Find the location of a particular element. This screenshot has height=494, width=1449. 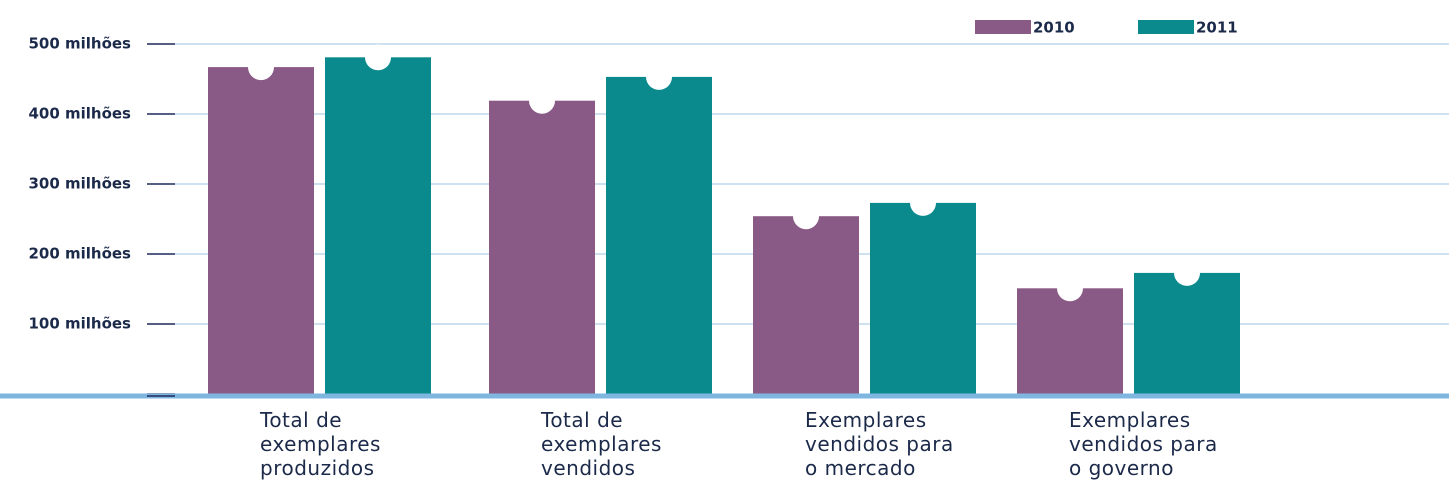

y-tick-label: 400 milhões is located at coordinates (79, 114).